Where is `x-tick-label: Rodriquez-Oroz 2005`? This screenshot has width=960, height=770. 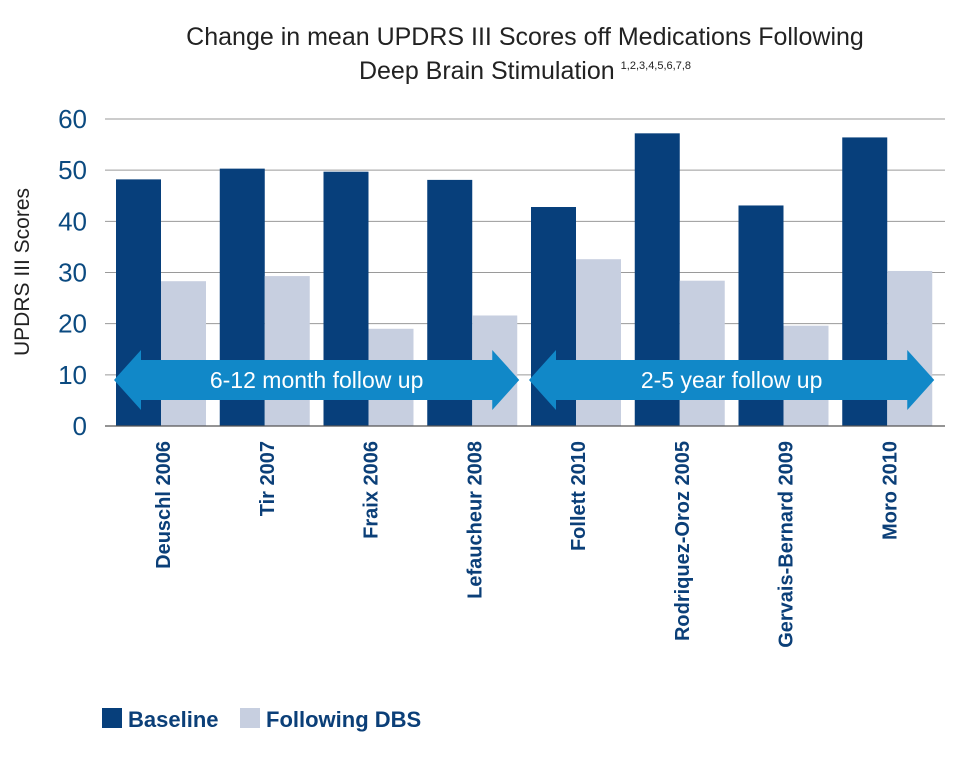
x-tick-label: Rodriquez-Oroz 2005 is located at coordinates (683, 541).